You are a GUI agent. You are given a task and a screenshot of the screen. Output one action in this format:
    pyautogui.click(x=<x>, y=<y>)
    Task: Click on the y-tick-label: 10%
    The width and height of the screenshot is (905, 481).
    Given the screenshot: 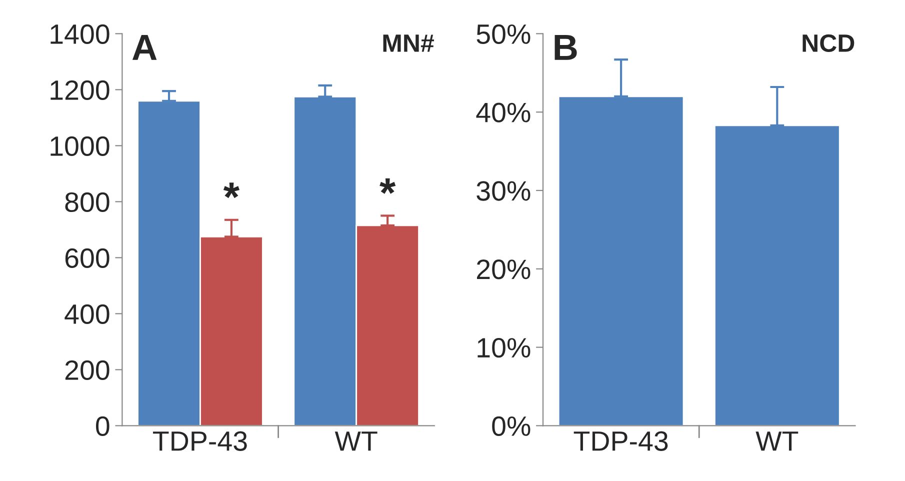 What is the action you would take?
    pyautogui.click(x=504, y=348)
    